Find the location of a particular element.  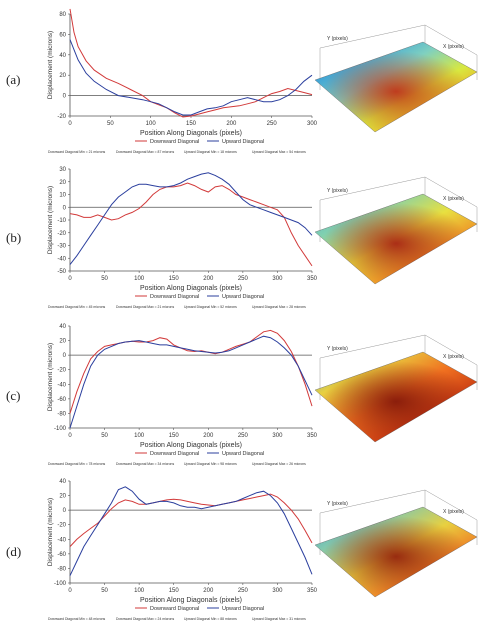

stat-text: Downward Diagonal Max = 21 microns is located at coordinates (145, 307).